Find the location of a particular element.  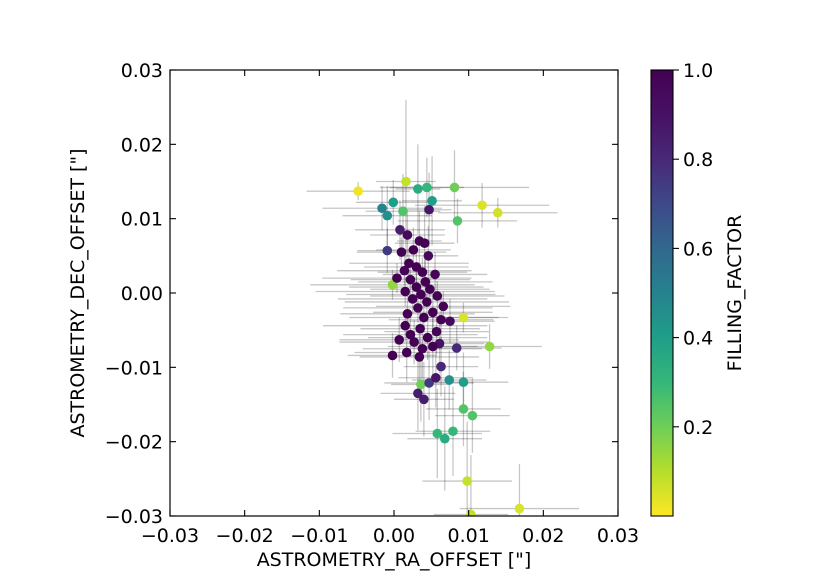

y-tick-label: 0.01 is located at coordinates (142, 220).